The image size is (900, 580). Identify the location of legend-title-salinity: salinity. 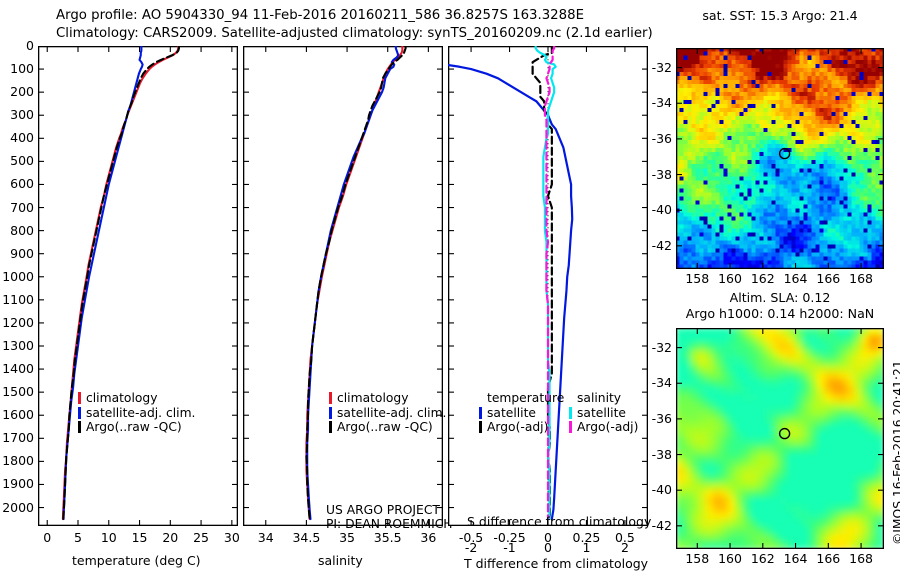
(599, 398).